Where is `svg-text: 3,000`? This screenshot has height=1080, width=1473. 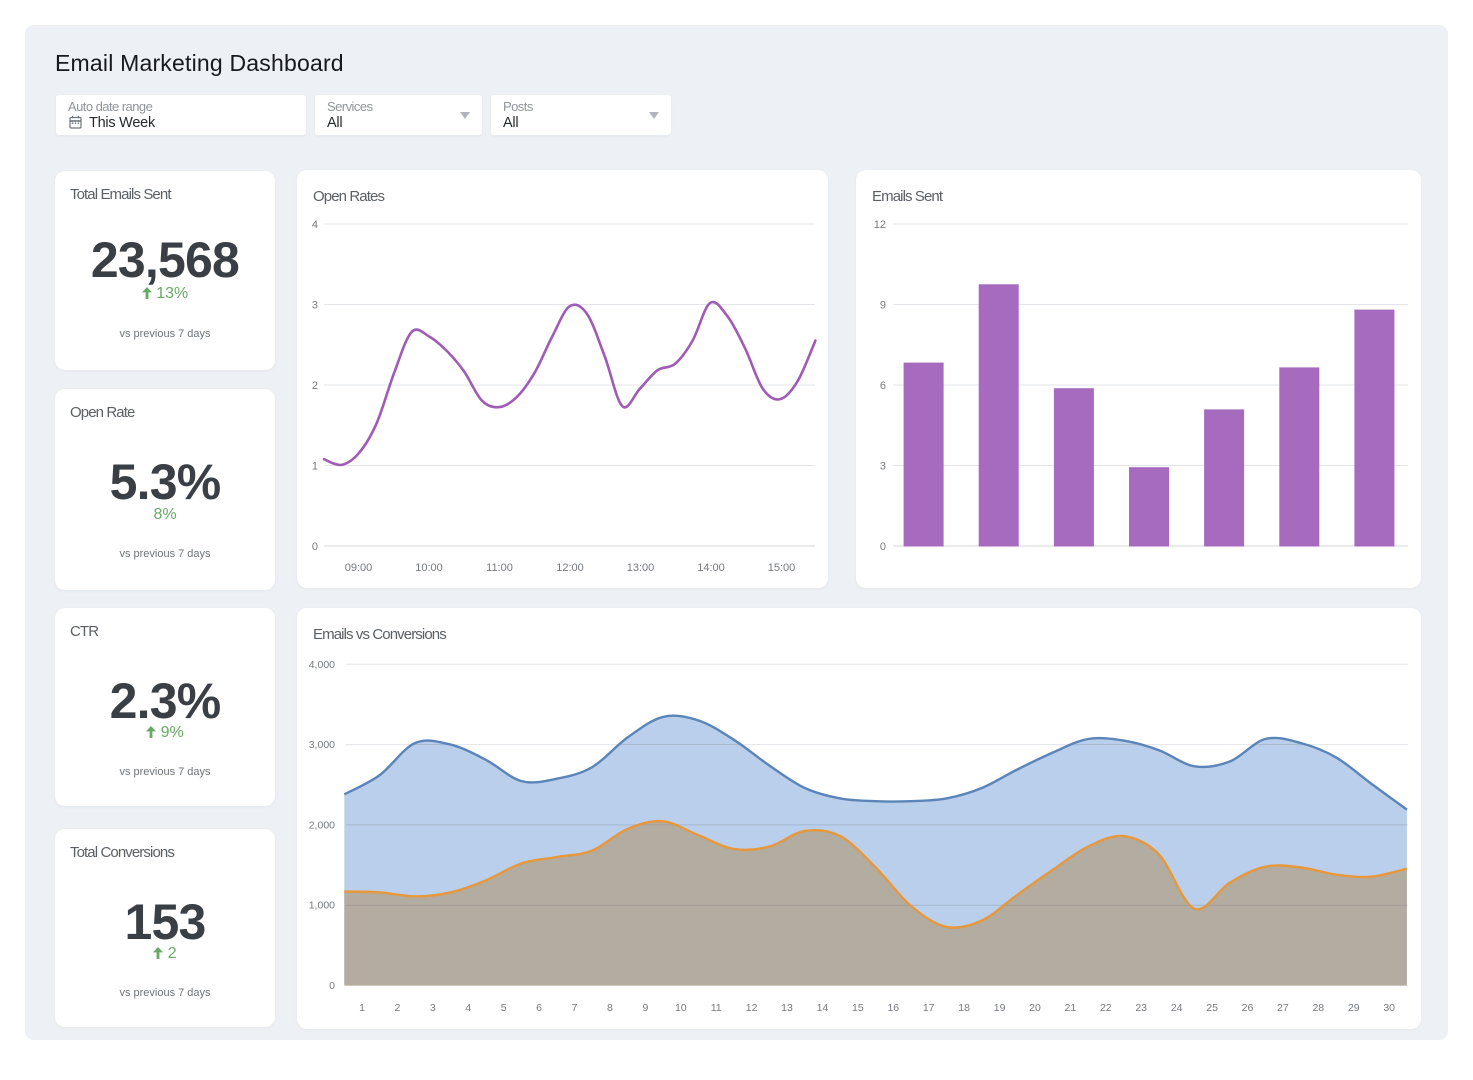
svg-text: 3,000 is located at coordinates (322, 745).